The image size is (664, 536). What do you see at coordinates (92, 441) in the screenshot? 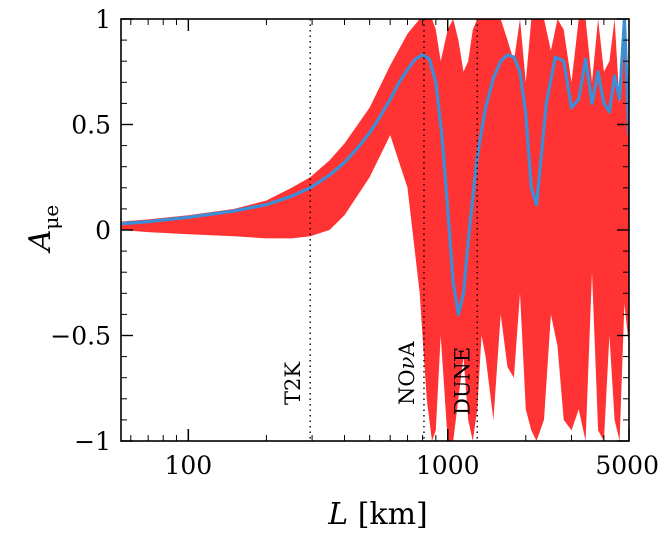
I see `y-tick-label: −1` at bounding box center [92, 441].